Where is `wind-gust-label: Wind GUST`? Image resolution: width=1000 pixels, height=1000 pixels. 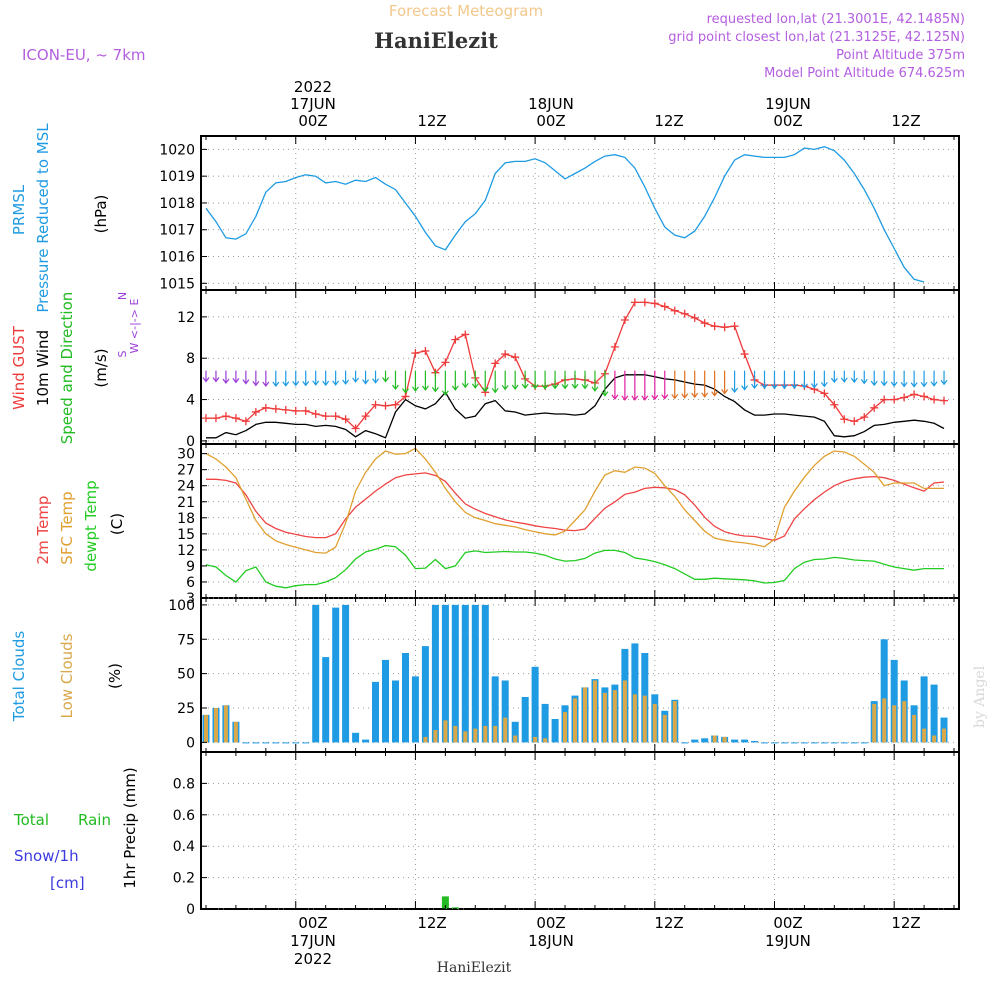 wind-gust-label: Wind GUST is located at coordinates (19, 367).